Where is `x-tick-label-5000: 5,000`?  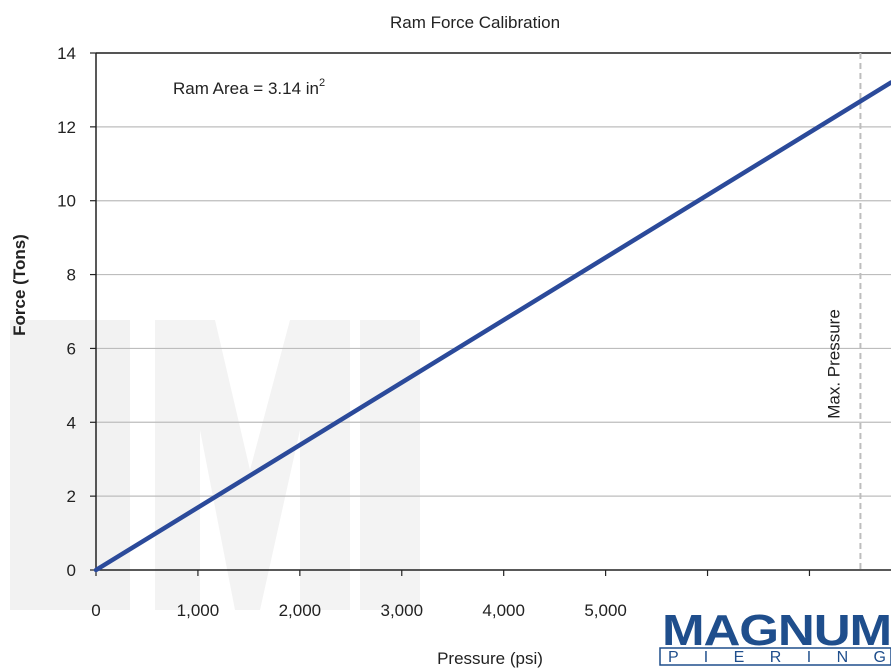 x-tick-label-5000: 5,000 is located at coordinates (605, 610).